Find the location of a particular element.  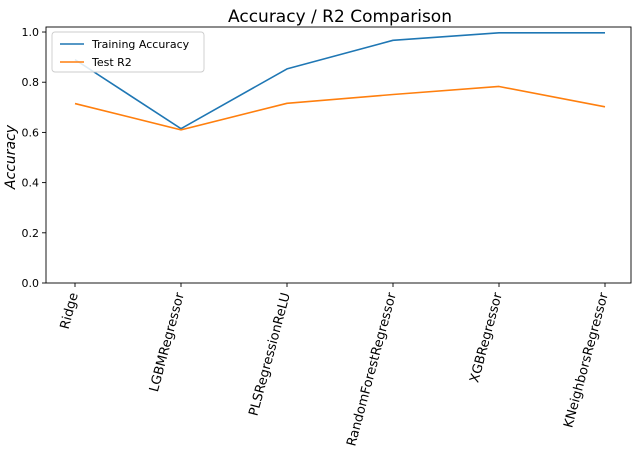

legend-box is located at coordinates (128, 52).